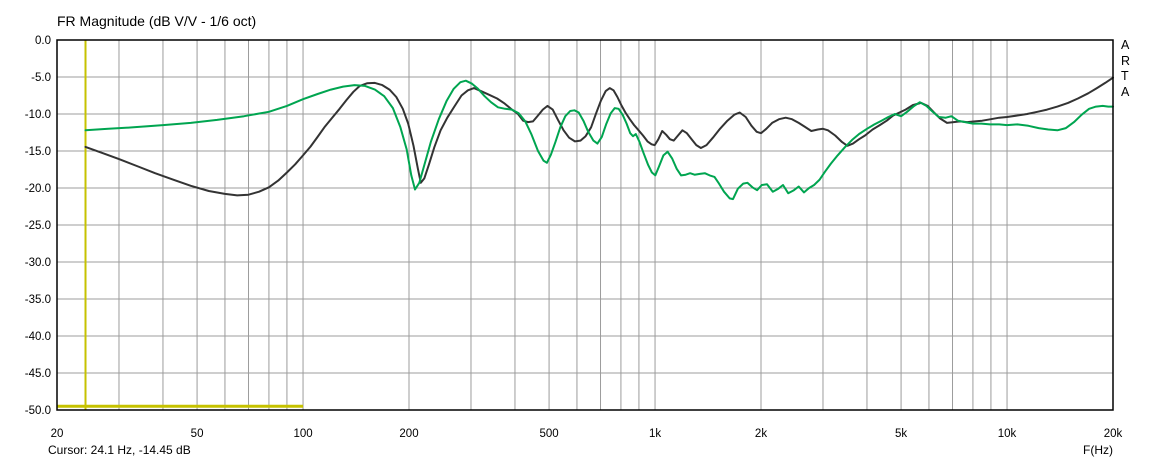 This screenshot has height=462, width=1173. What do you see at coordinates (38, 189) in the screenshot?
I see `y-tick-label: -20.0` at bounding box center [38, 189].